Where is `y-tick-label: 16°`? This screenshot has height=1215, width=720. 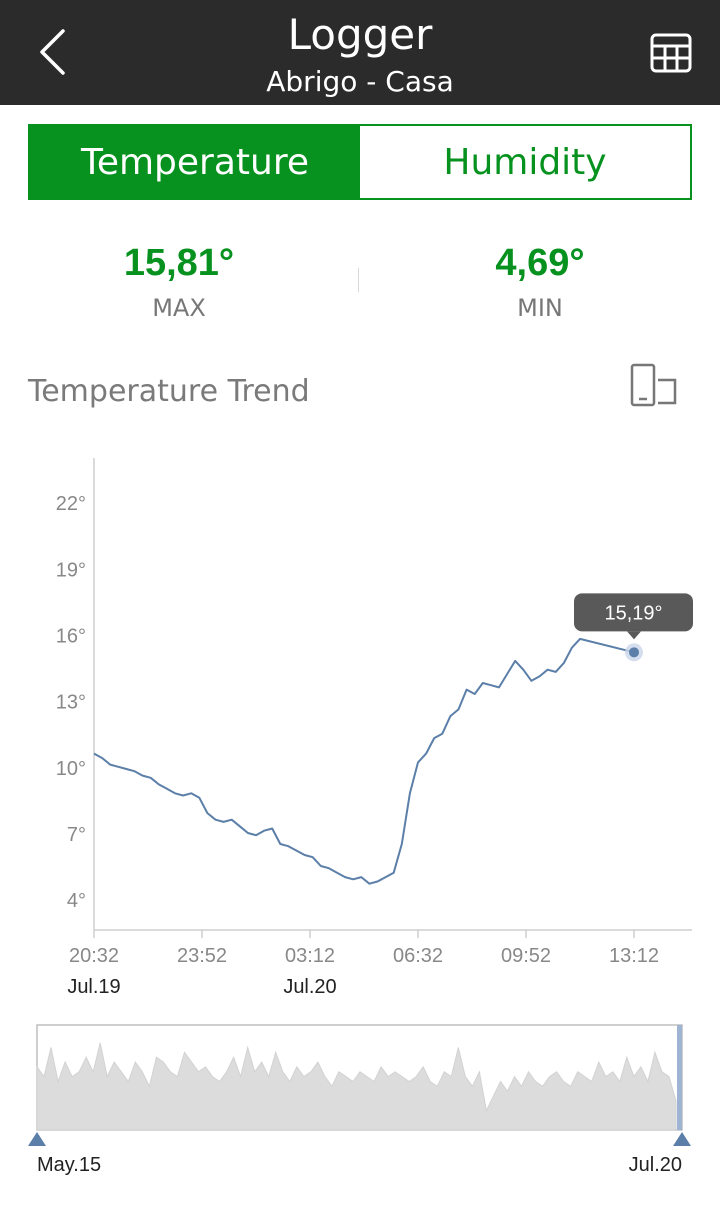
y-tick-label: 16° is located at coordinates (71, 636).